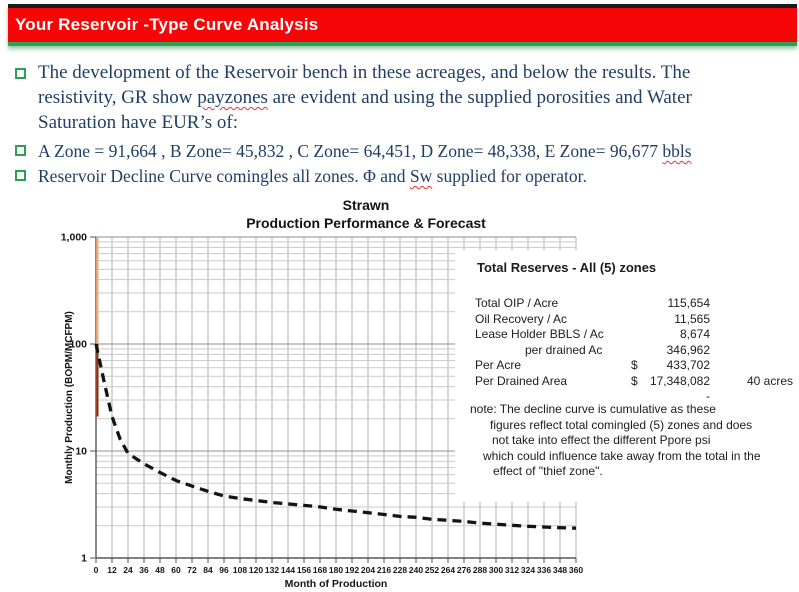  I want to click on reserves-dash: -, so click(708, 396).